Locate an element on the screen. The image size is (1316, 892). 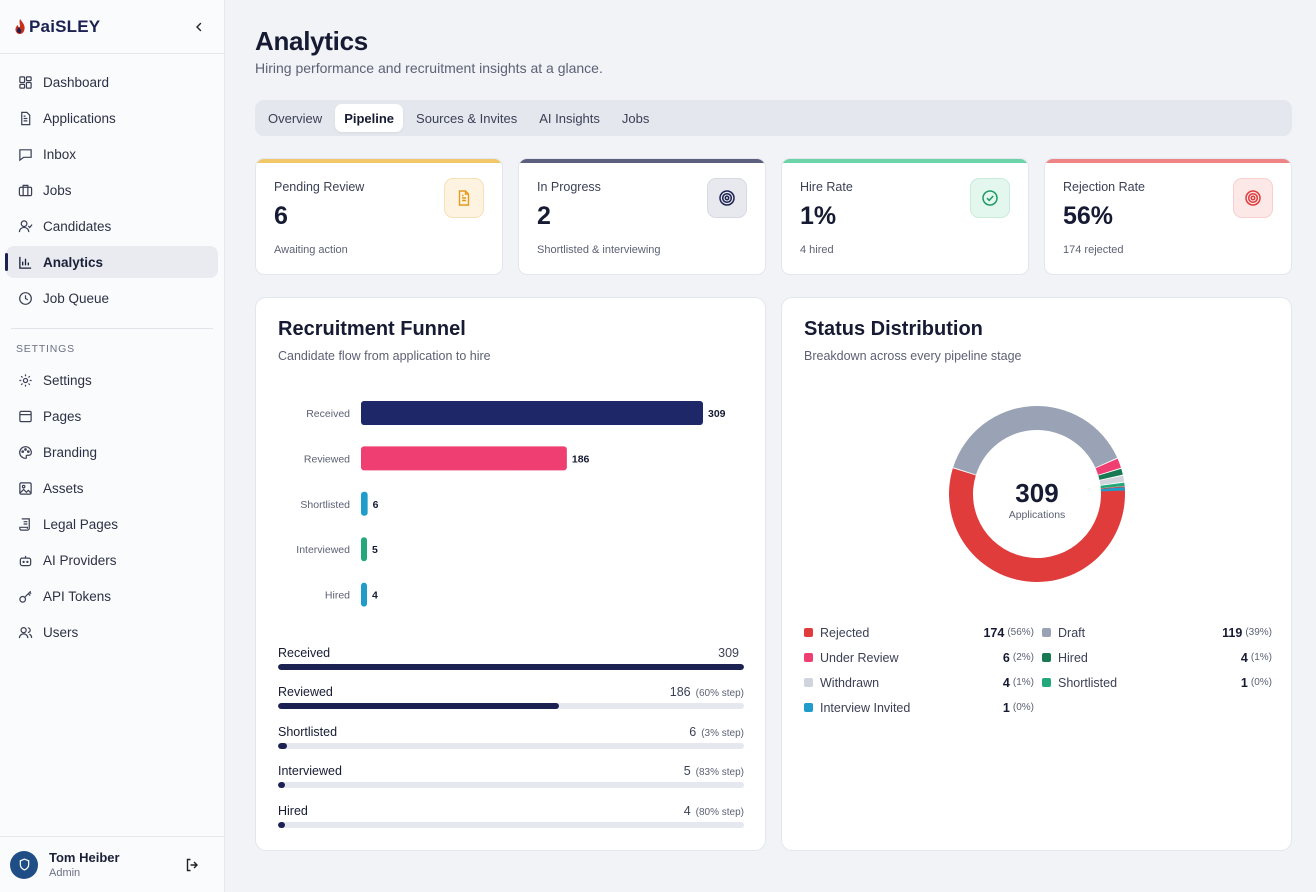
sidebar-item-inbox: Inbox is located at coordinates (112, 154).